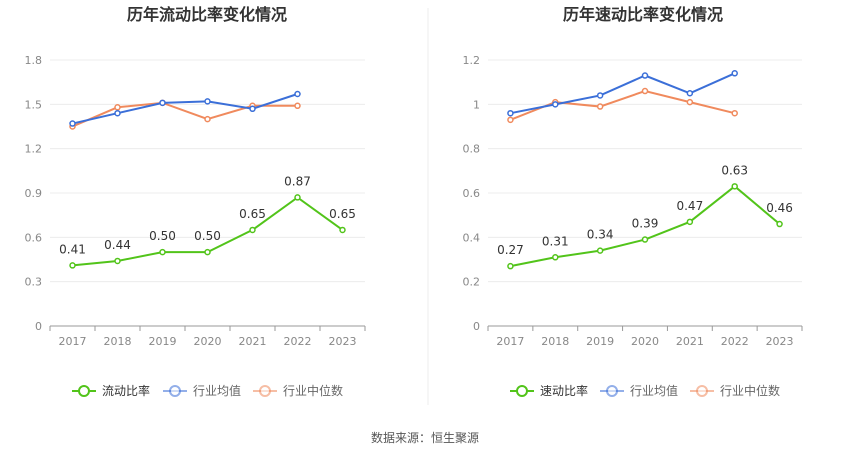  I want to click on data-source-text: 数据来源：恒生聚源, so click(425, 437).